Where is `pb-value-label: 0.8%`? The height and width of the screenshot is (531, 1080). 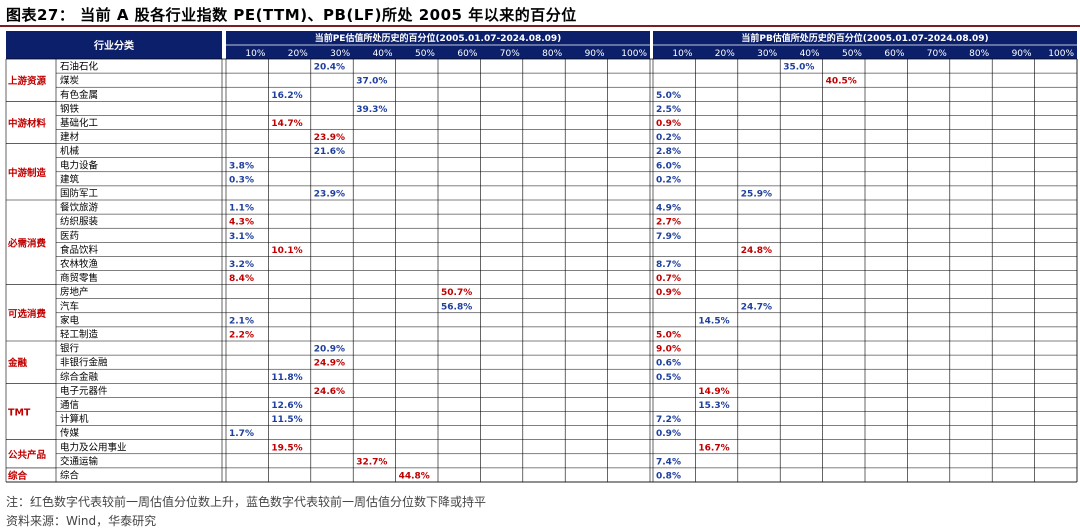 pb-value-label: 0.8% is located at coordinates (668, 477).